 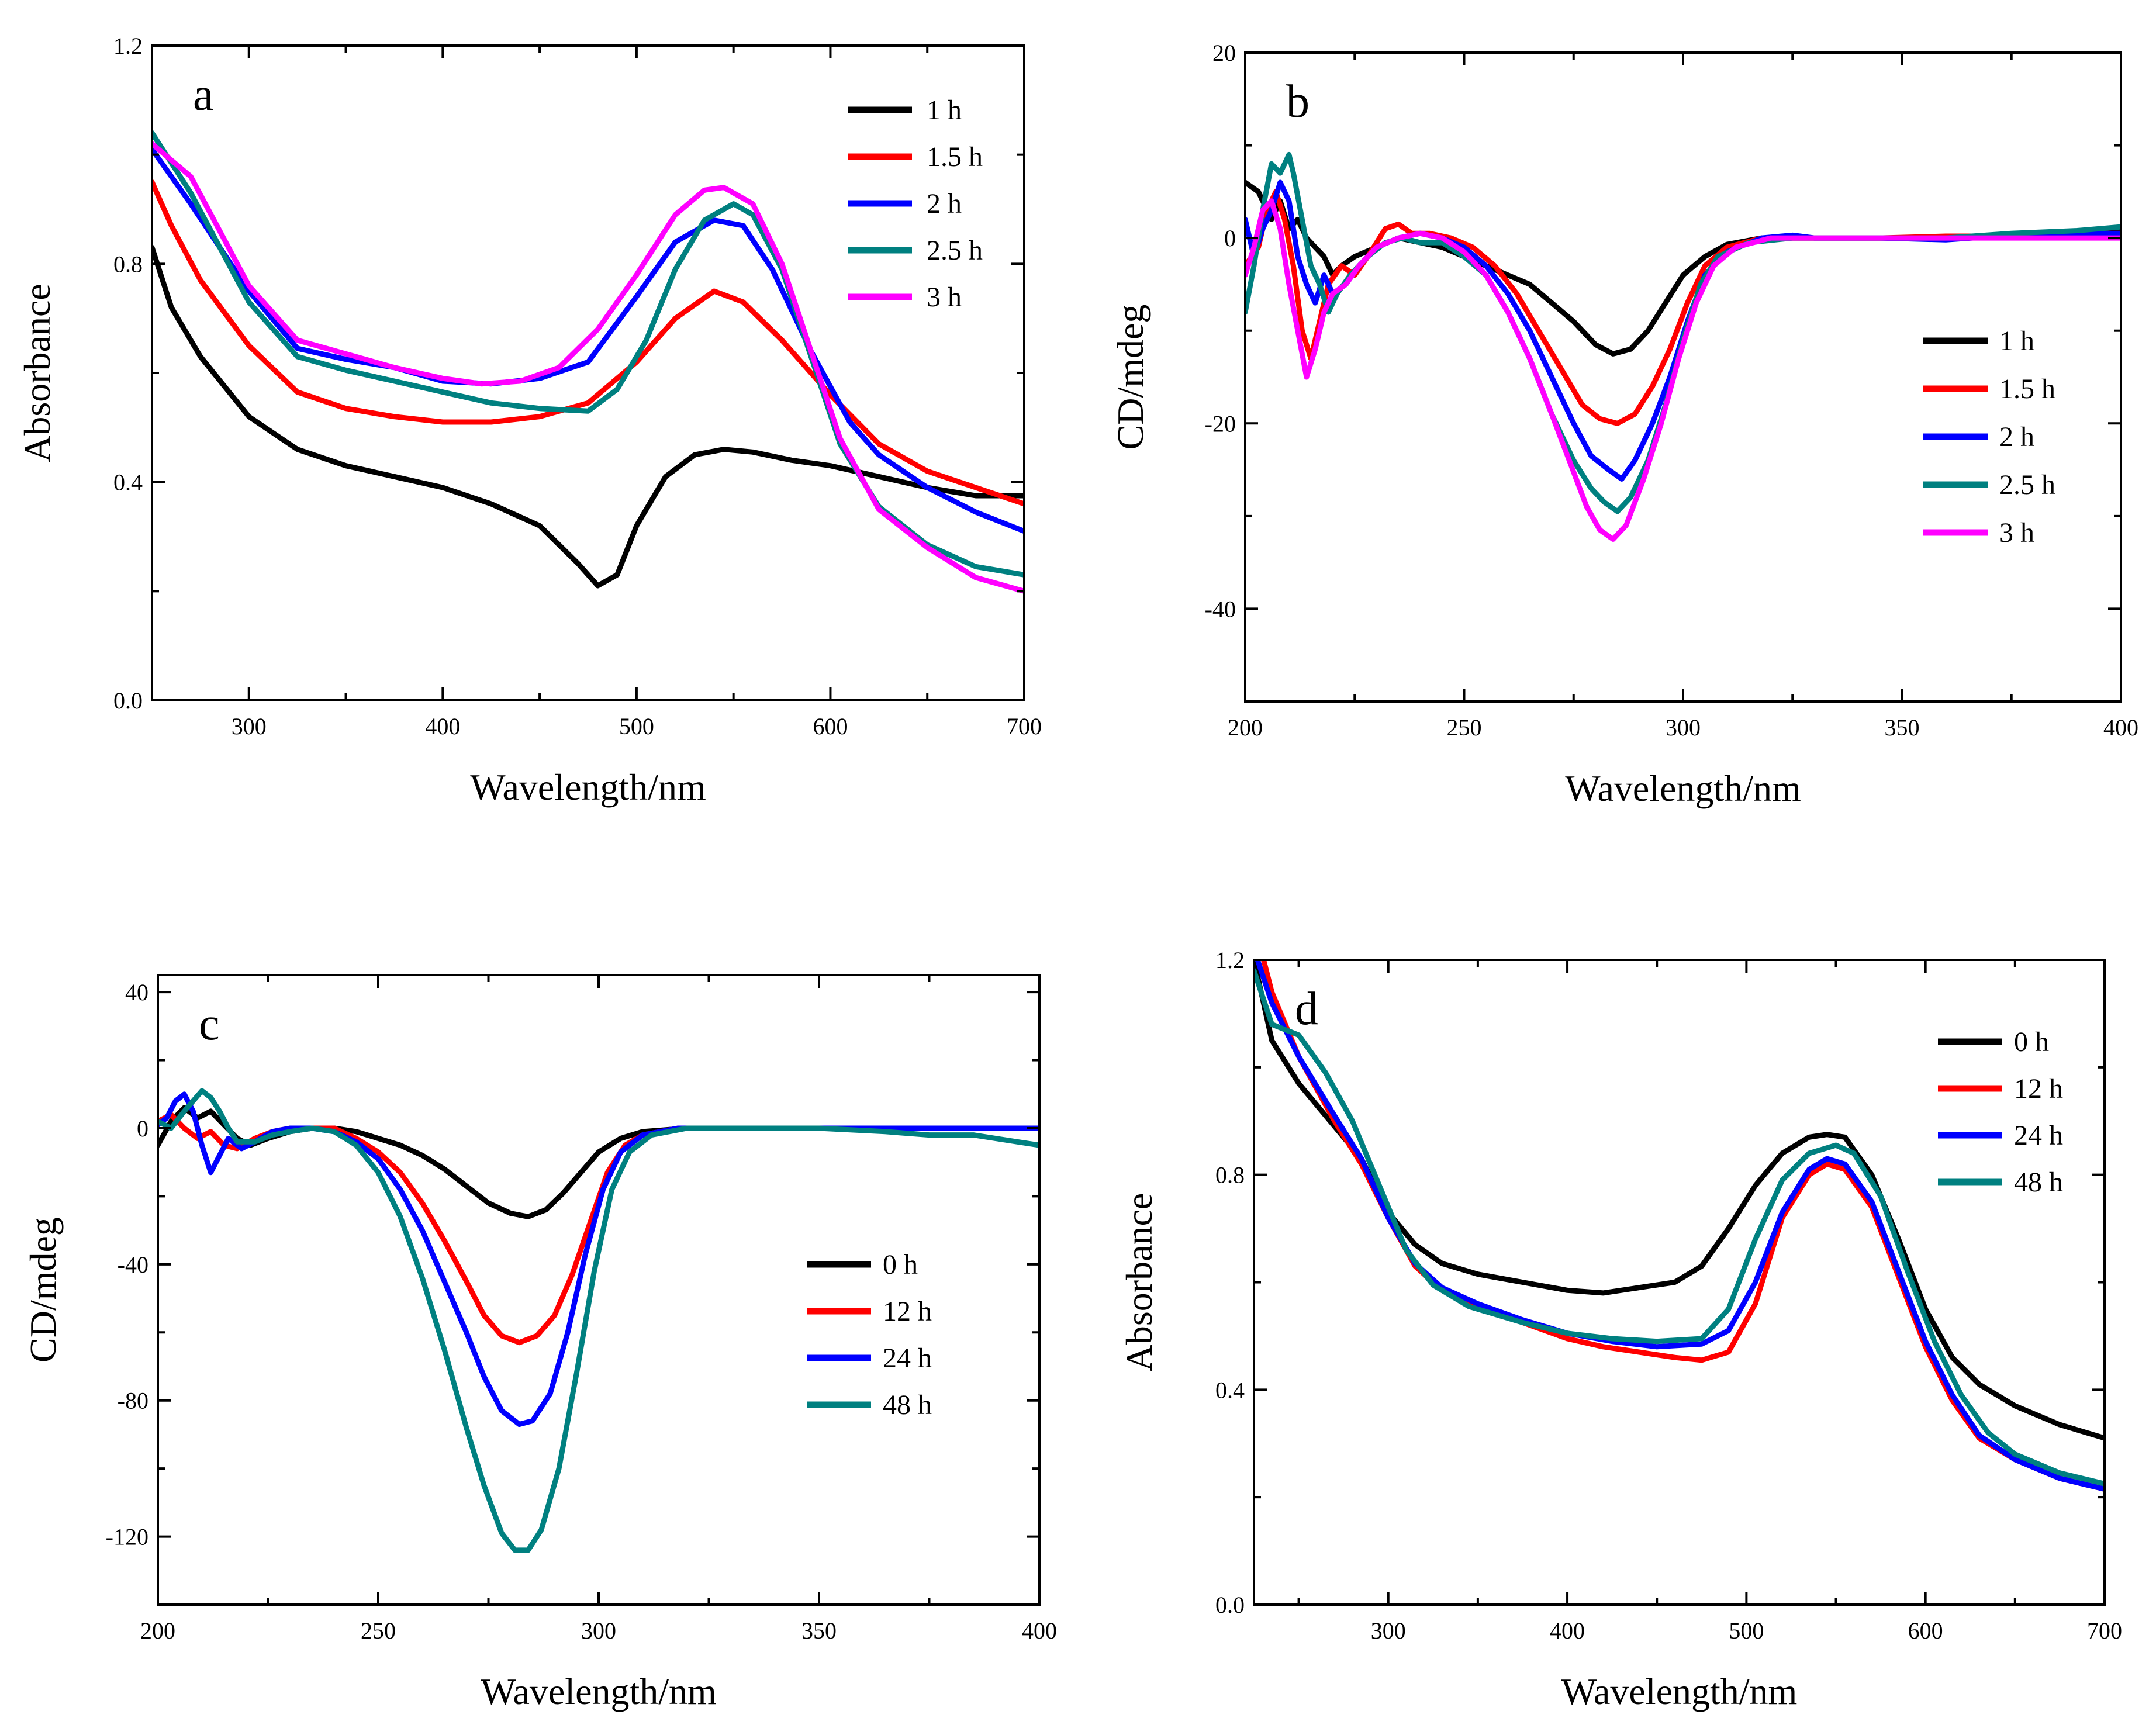 What do you see at coordinates (137, 992) in the screenshot?
I see `y-tick-label: 40` at bounding box center [137, 992].